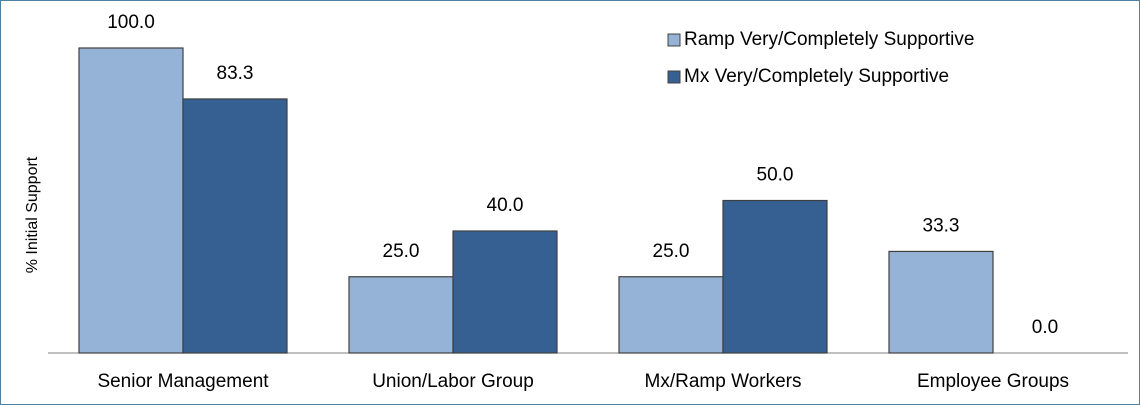 The height and width of the screenshot is (405, 1140). What do you see at coordinates (505, 205) in the screenshot?
I see `data-label: 40.0` at bounding box center [505, 205].